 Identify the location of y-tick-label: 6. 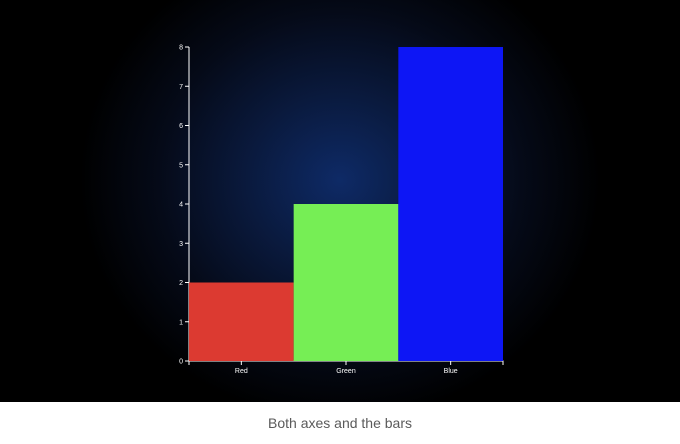
(181, 126).